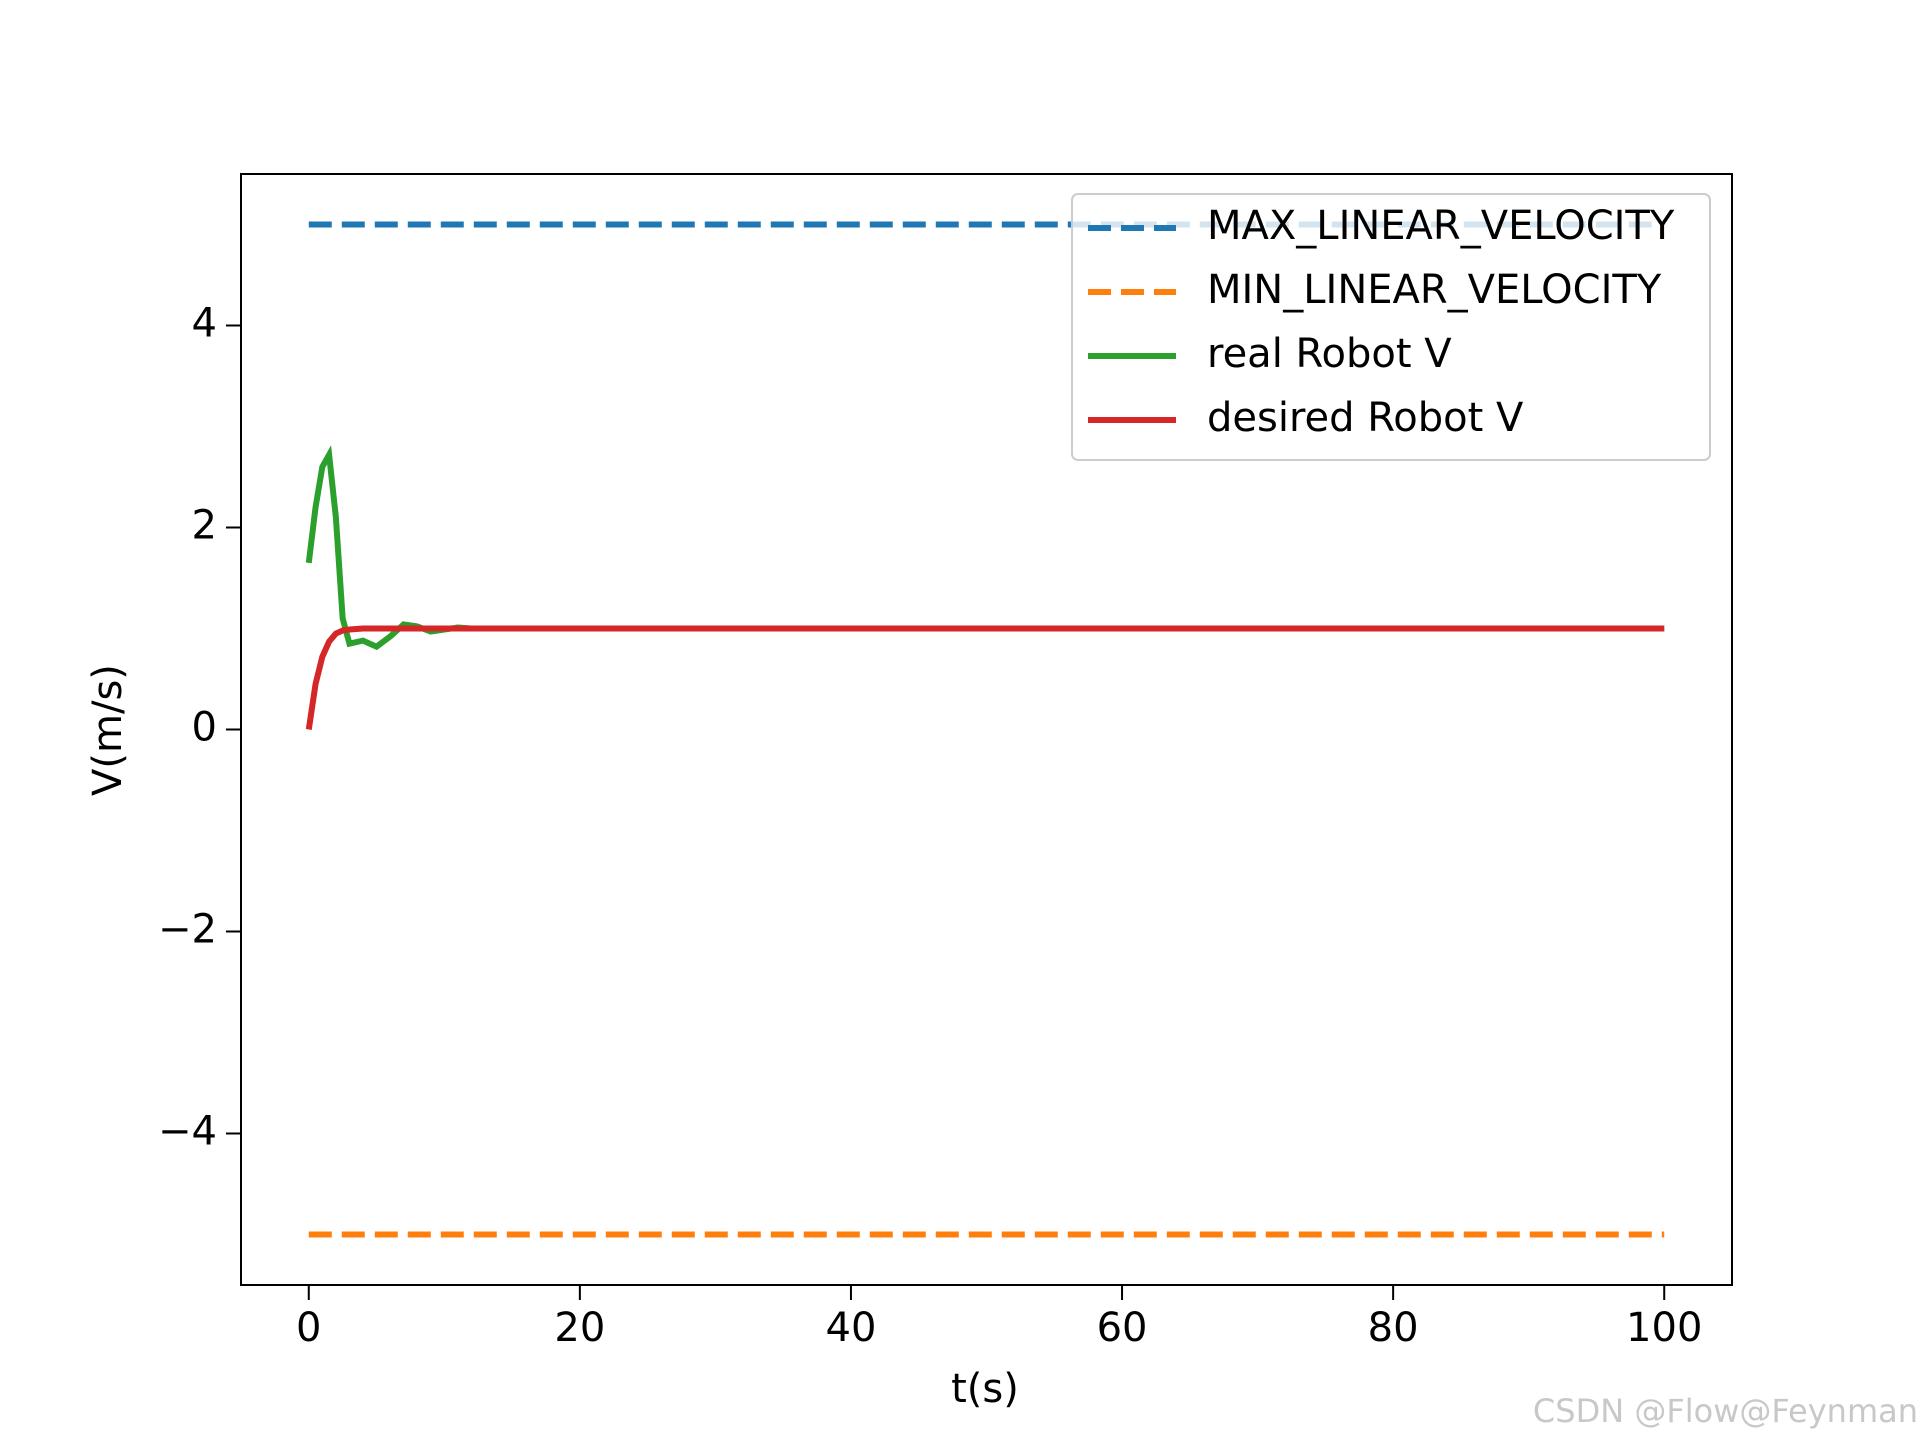  What do you see at coordinates (1434, 290) in the screenshot?
I see `legend-label: MIN_LINEAR_VELOCITY` at bounding box center [1434, 290].